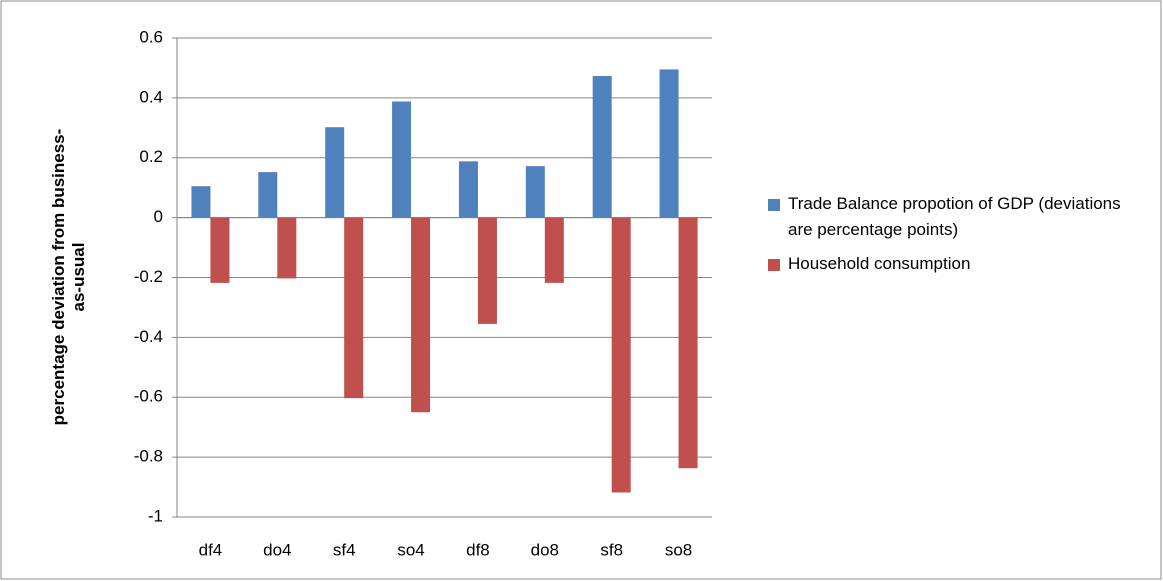  Describe the element at coordinates (545, 549) in the screenshot. I see `x-tick-label: do8` at that location.